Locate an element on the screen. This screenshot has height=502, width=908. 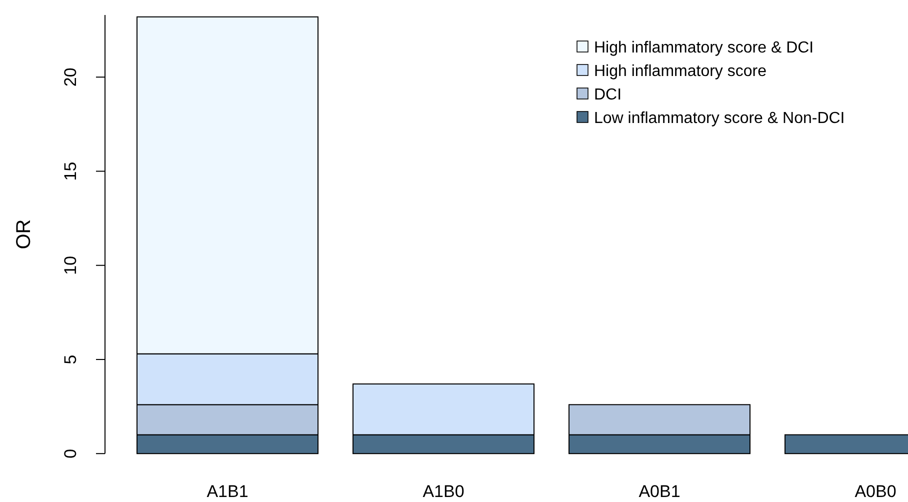
y-tick-label: 0 is located at coordinates (70, 453).